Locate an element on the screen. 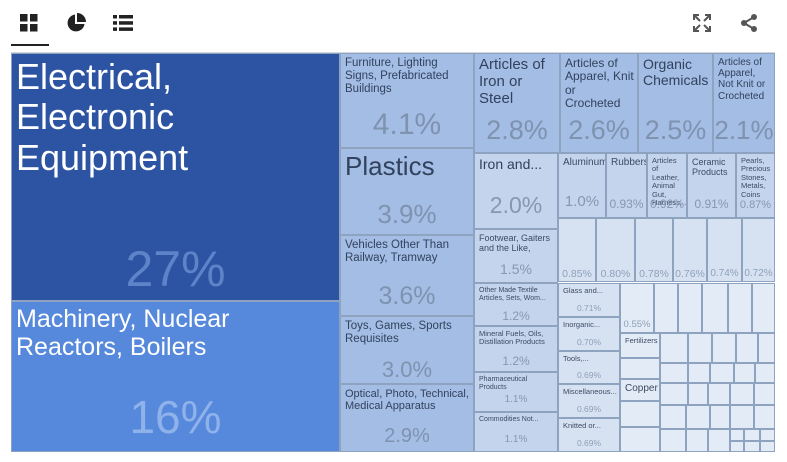 Image resolution: width=787 pixels, height=462 pixels. treemap-cell: Plastics 3.9% is located at coordinates (407, 191).